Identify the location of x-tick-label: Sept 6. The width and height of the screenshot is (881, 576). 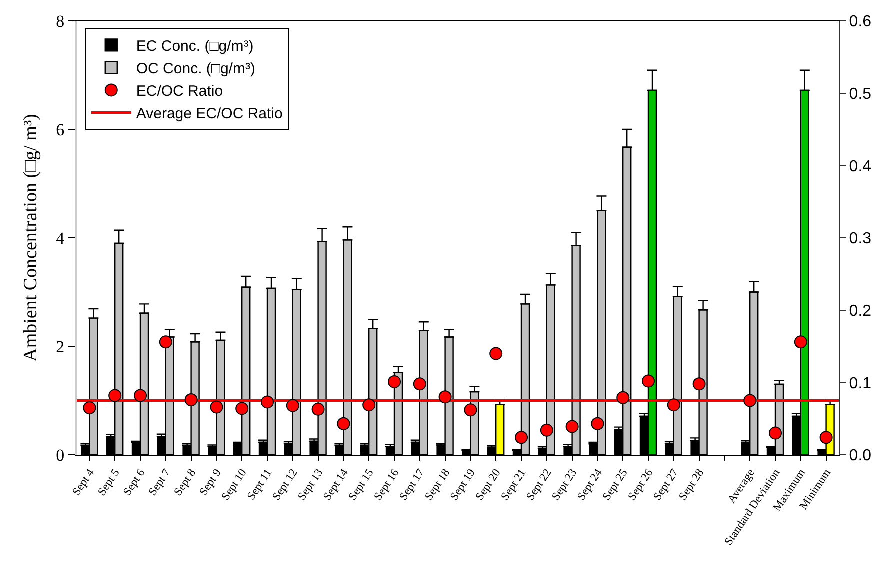
(135, 482).